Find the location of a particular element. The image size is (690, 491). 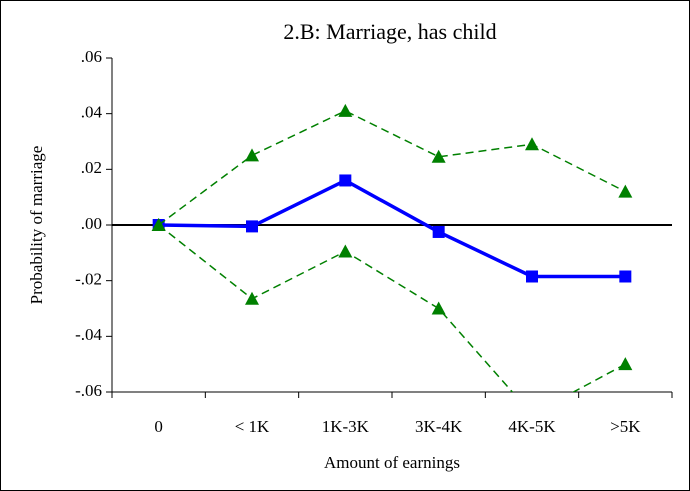

series-line is located at coordinates (392, 228).